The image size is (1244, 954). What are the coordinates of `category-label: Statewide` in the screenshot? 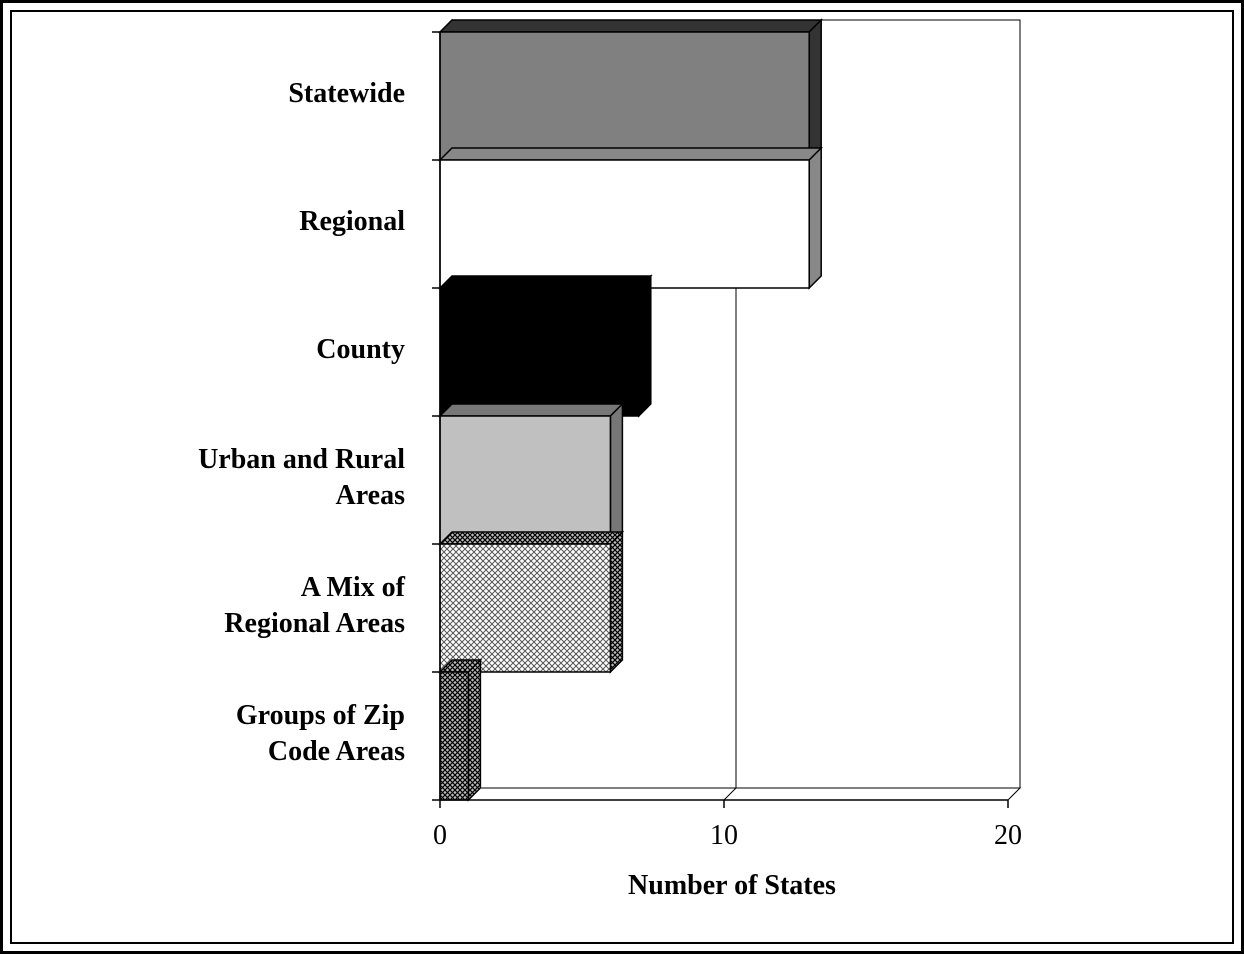 It's located at (346, 93).